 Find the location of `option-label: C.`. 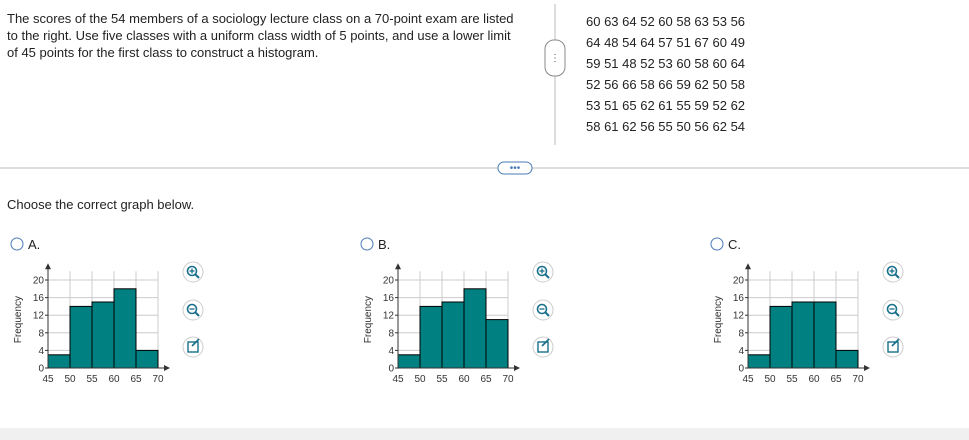

option-label: C. is located at coordinates (734, 244).